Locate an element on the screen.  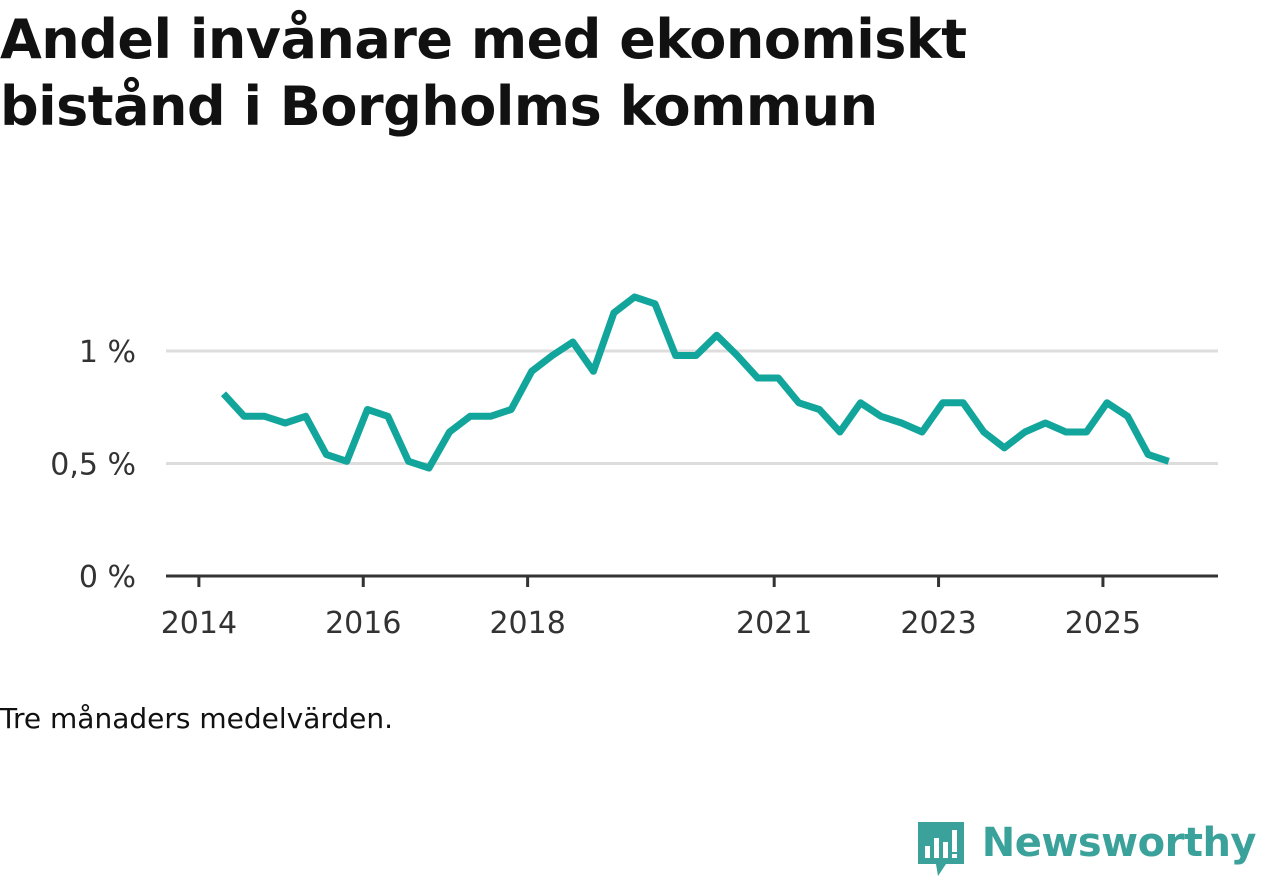
x-tick-label: 2025 is located at coordinates (1103, 623).